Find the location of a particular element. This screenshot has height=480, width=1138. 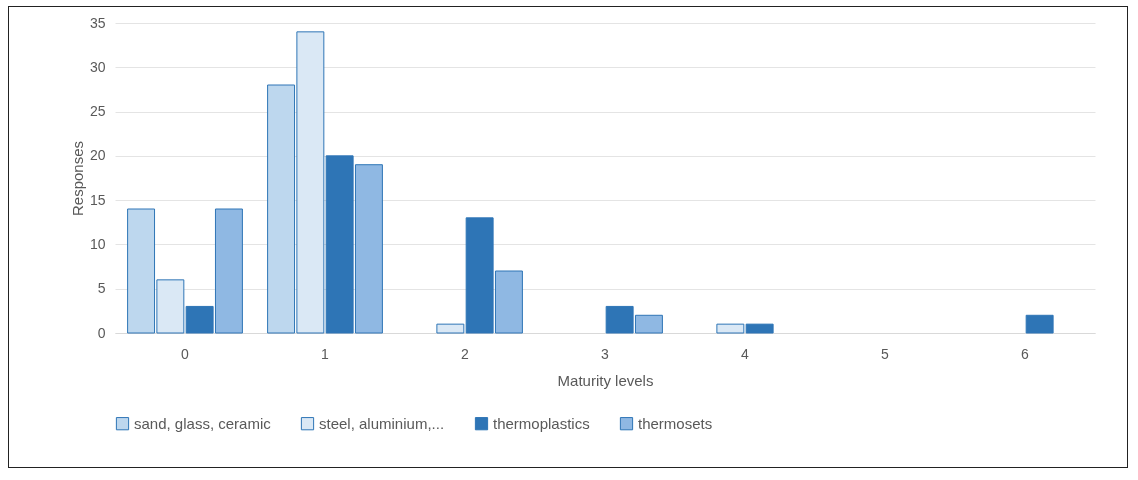

legend-label: thermosets is located at coordinates (675, 423).